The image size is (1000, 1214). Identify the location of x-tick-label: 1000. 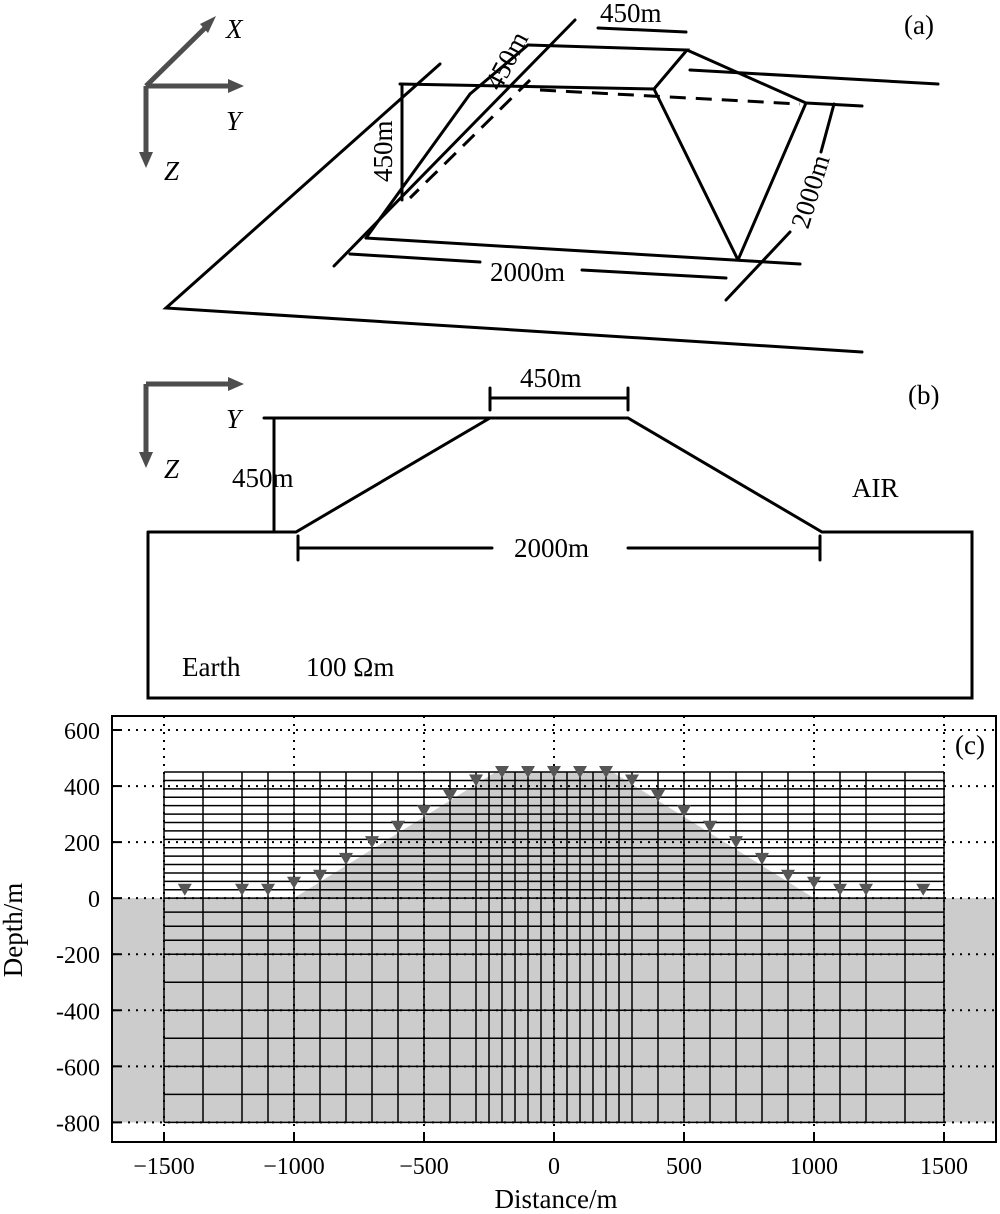
(814, 1167).